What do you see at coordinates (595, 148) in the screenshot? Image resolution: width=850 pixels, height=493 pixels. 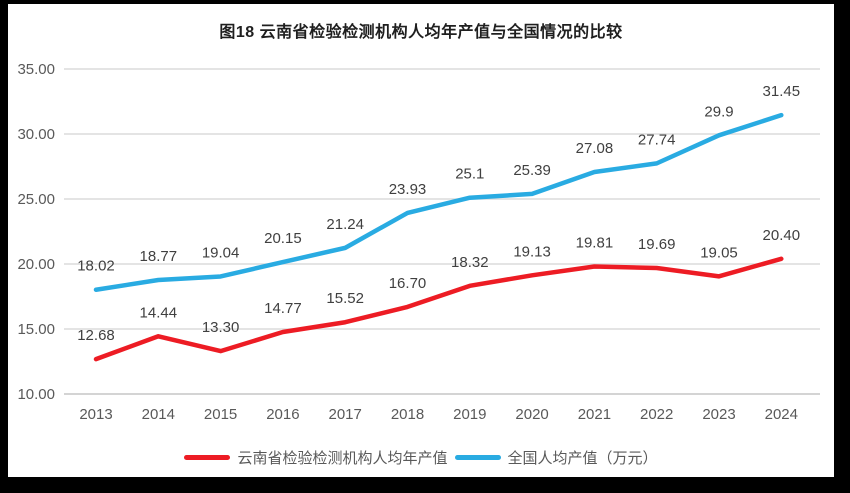 I see `national-data-label: 27.08` at bounding box center [595, 148].